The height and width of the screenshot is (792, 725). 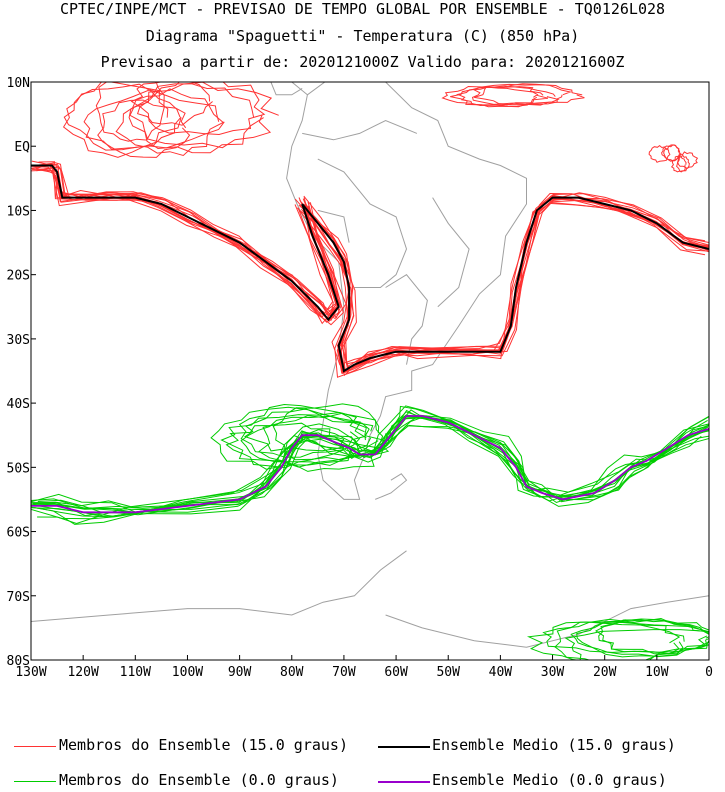 I want to click on x-tick-label: 20W, so click(x=605, y=672).